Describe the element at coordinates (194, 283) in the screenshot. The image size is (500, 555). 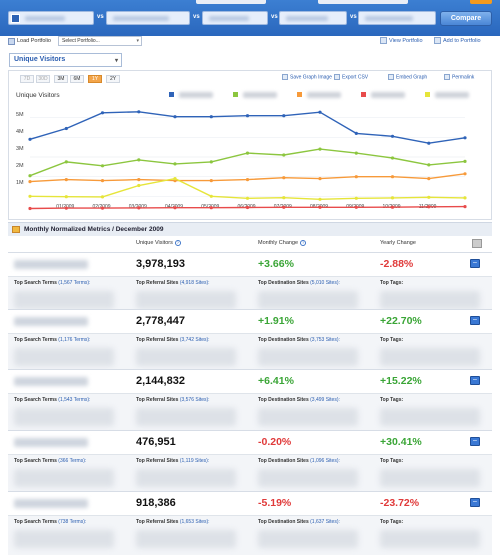
I see `referral-sites-count-link: (4,918 Sites):` at that location.